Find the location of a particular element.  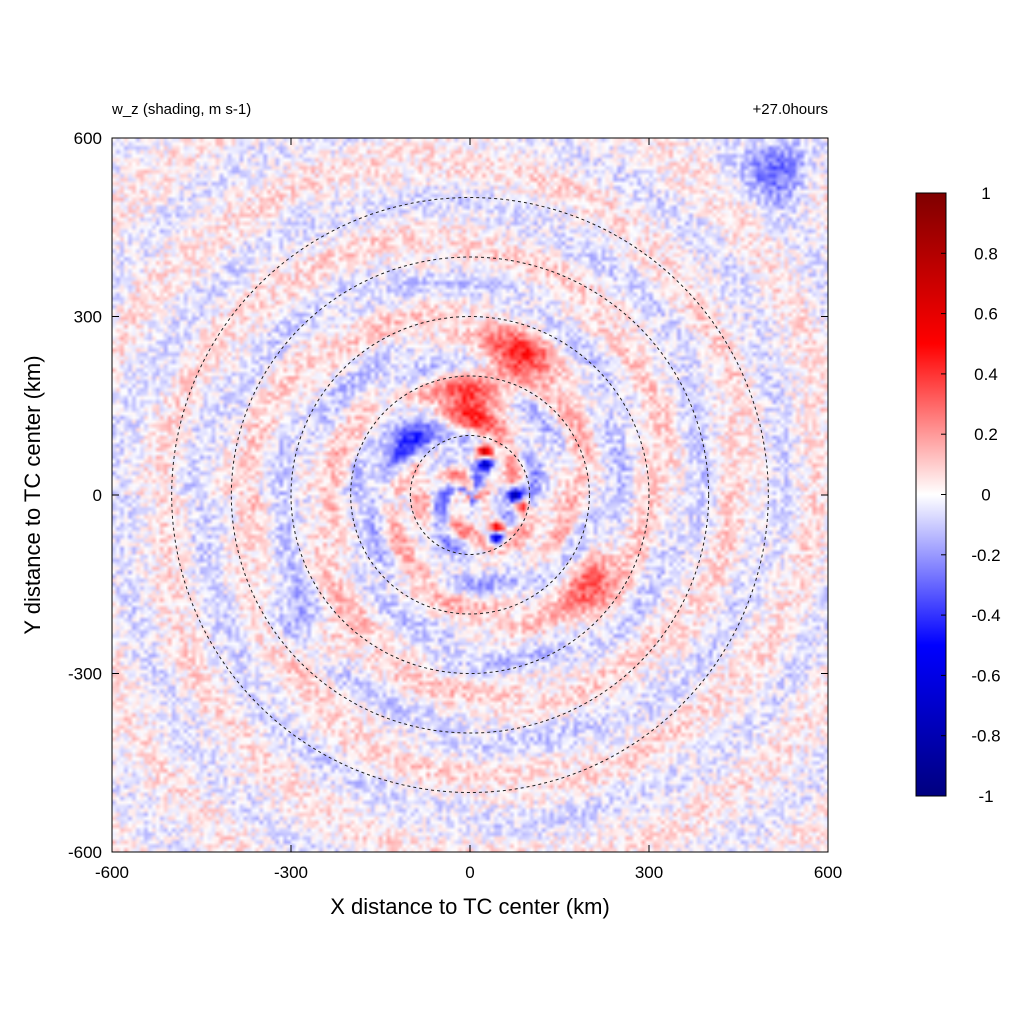

x-axis-label: X distance to TC center (km) is located at coordinates (470, 906).